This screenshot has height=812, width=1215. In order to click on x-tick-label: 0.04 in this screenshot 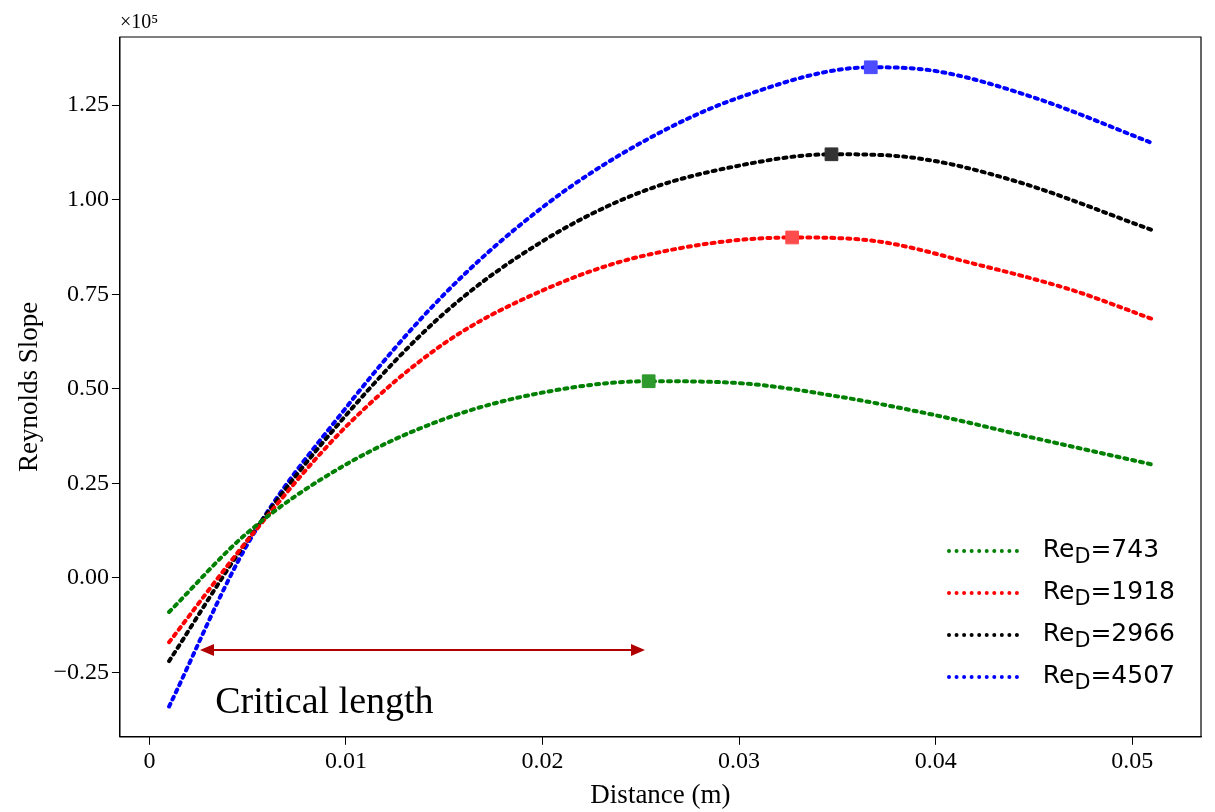, I will do `click(935, 760)`.